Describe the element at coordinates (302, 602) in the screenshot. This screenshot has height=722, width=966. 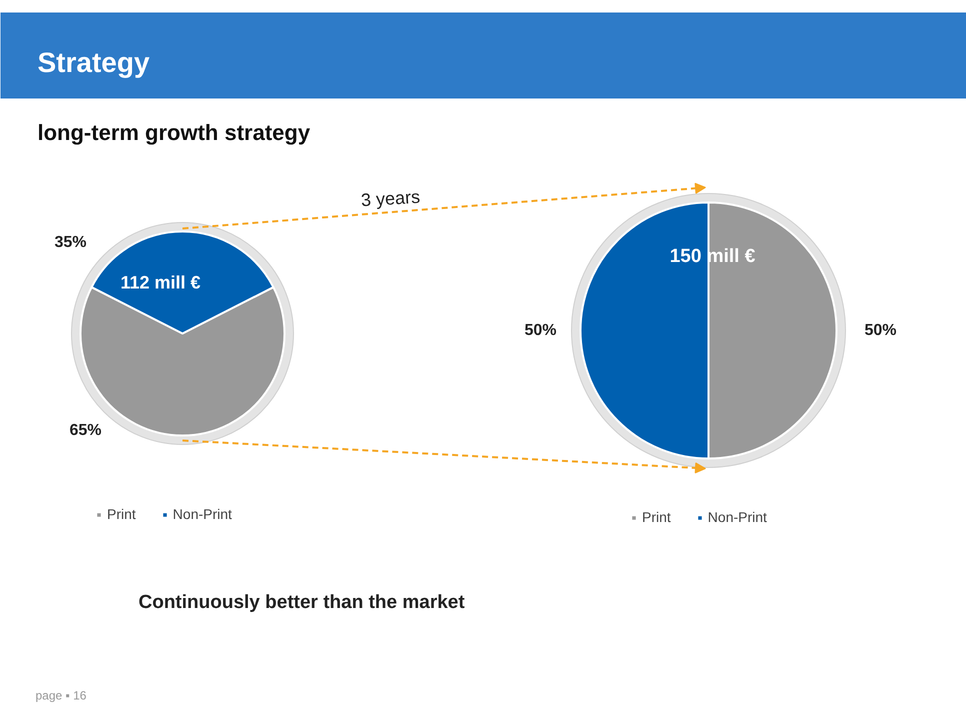
I see `text: Continuously better than the market` at that location.